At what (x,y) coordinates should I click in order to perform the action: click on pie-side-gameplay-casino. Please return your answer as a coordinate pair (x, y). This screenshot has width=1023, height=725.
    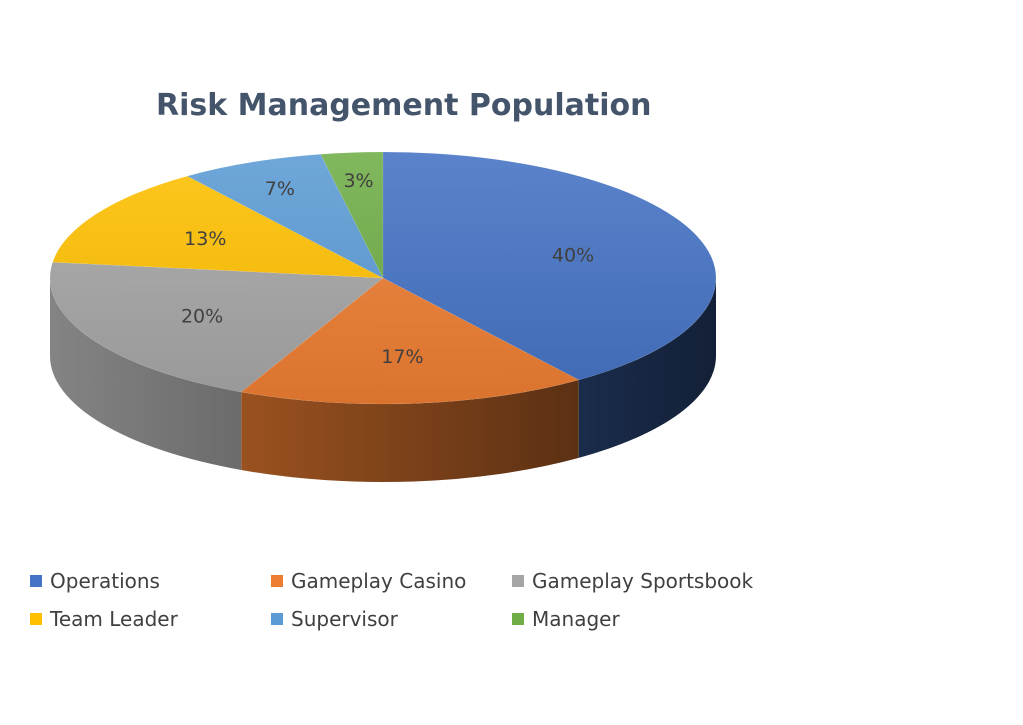
    Looking at the image, I should click on (410, 431).